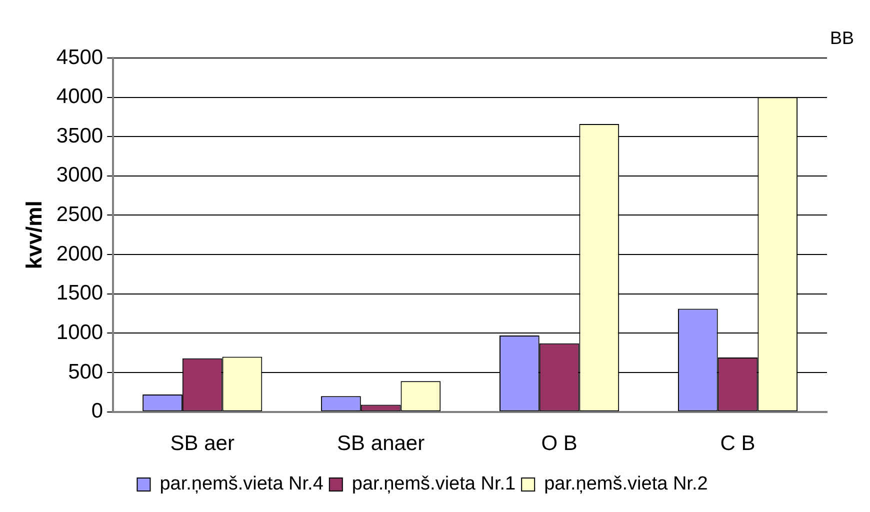  I want to click on y-tick-label: 4000, so click(80, 96).